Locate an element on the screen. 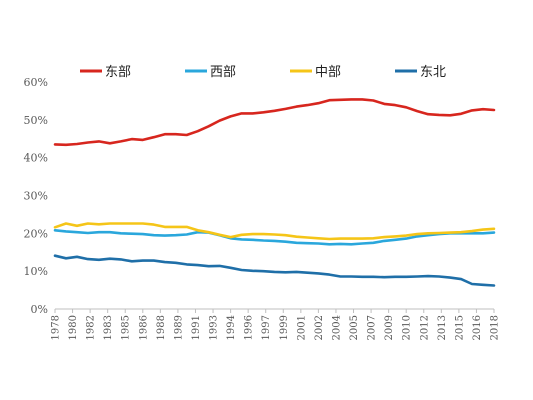  x-tick-label: 2007 is located at coordinates (372, 327).